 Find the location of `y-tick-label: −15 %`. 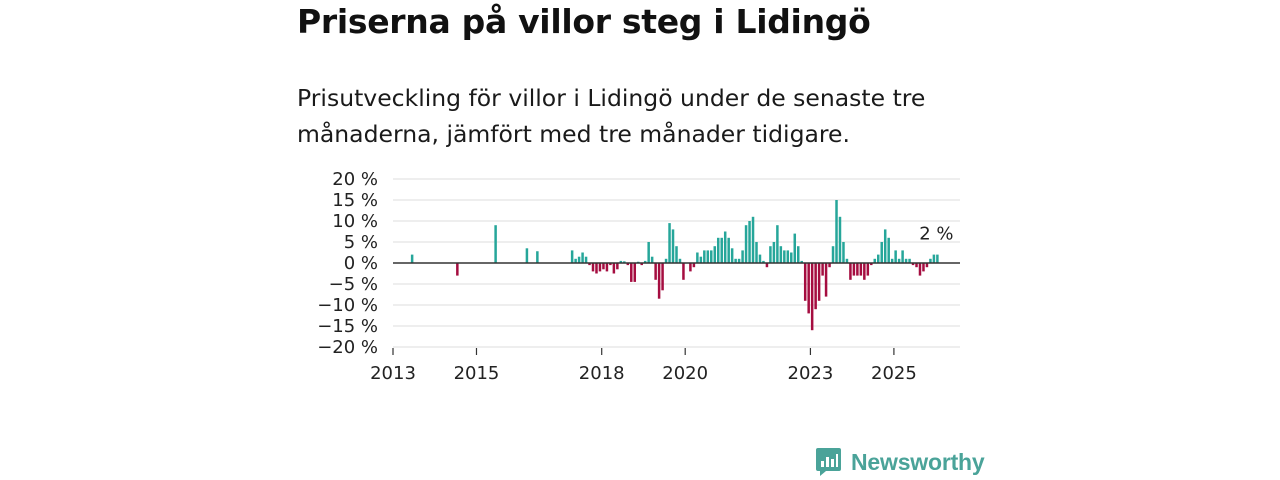

y-tick-label: −15 % is located at coordinates (347, 326).